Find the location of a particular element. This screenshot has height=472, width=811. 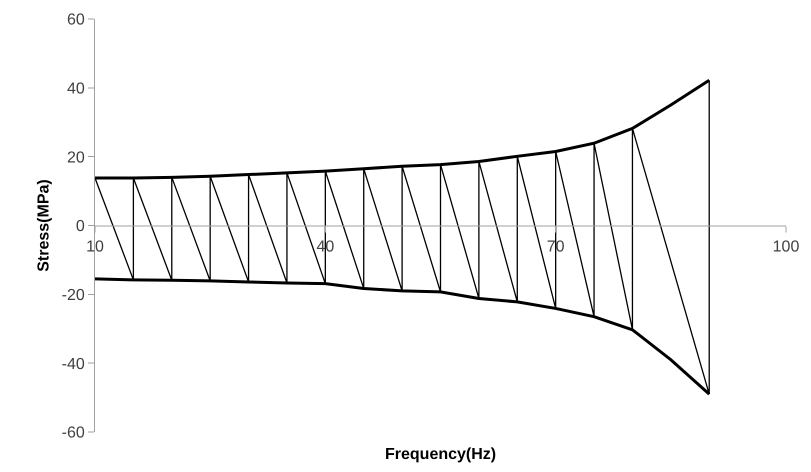

x-axis-title: Frequency(Hz) is located at coordinates (440, 454).